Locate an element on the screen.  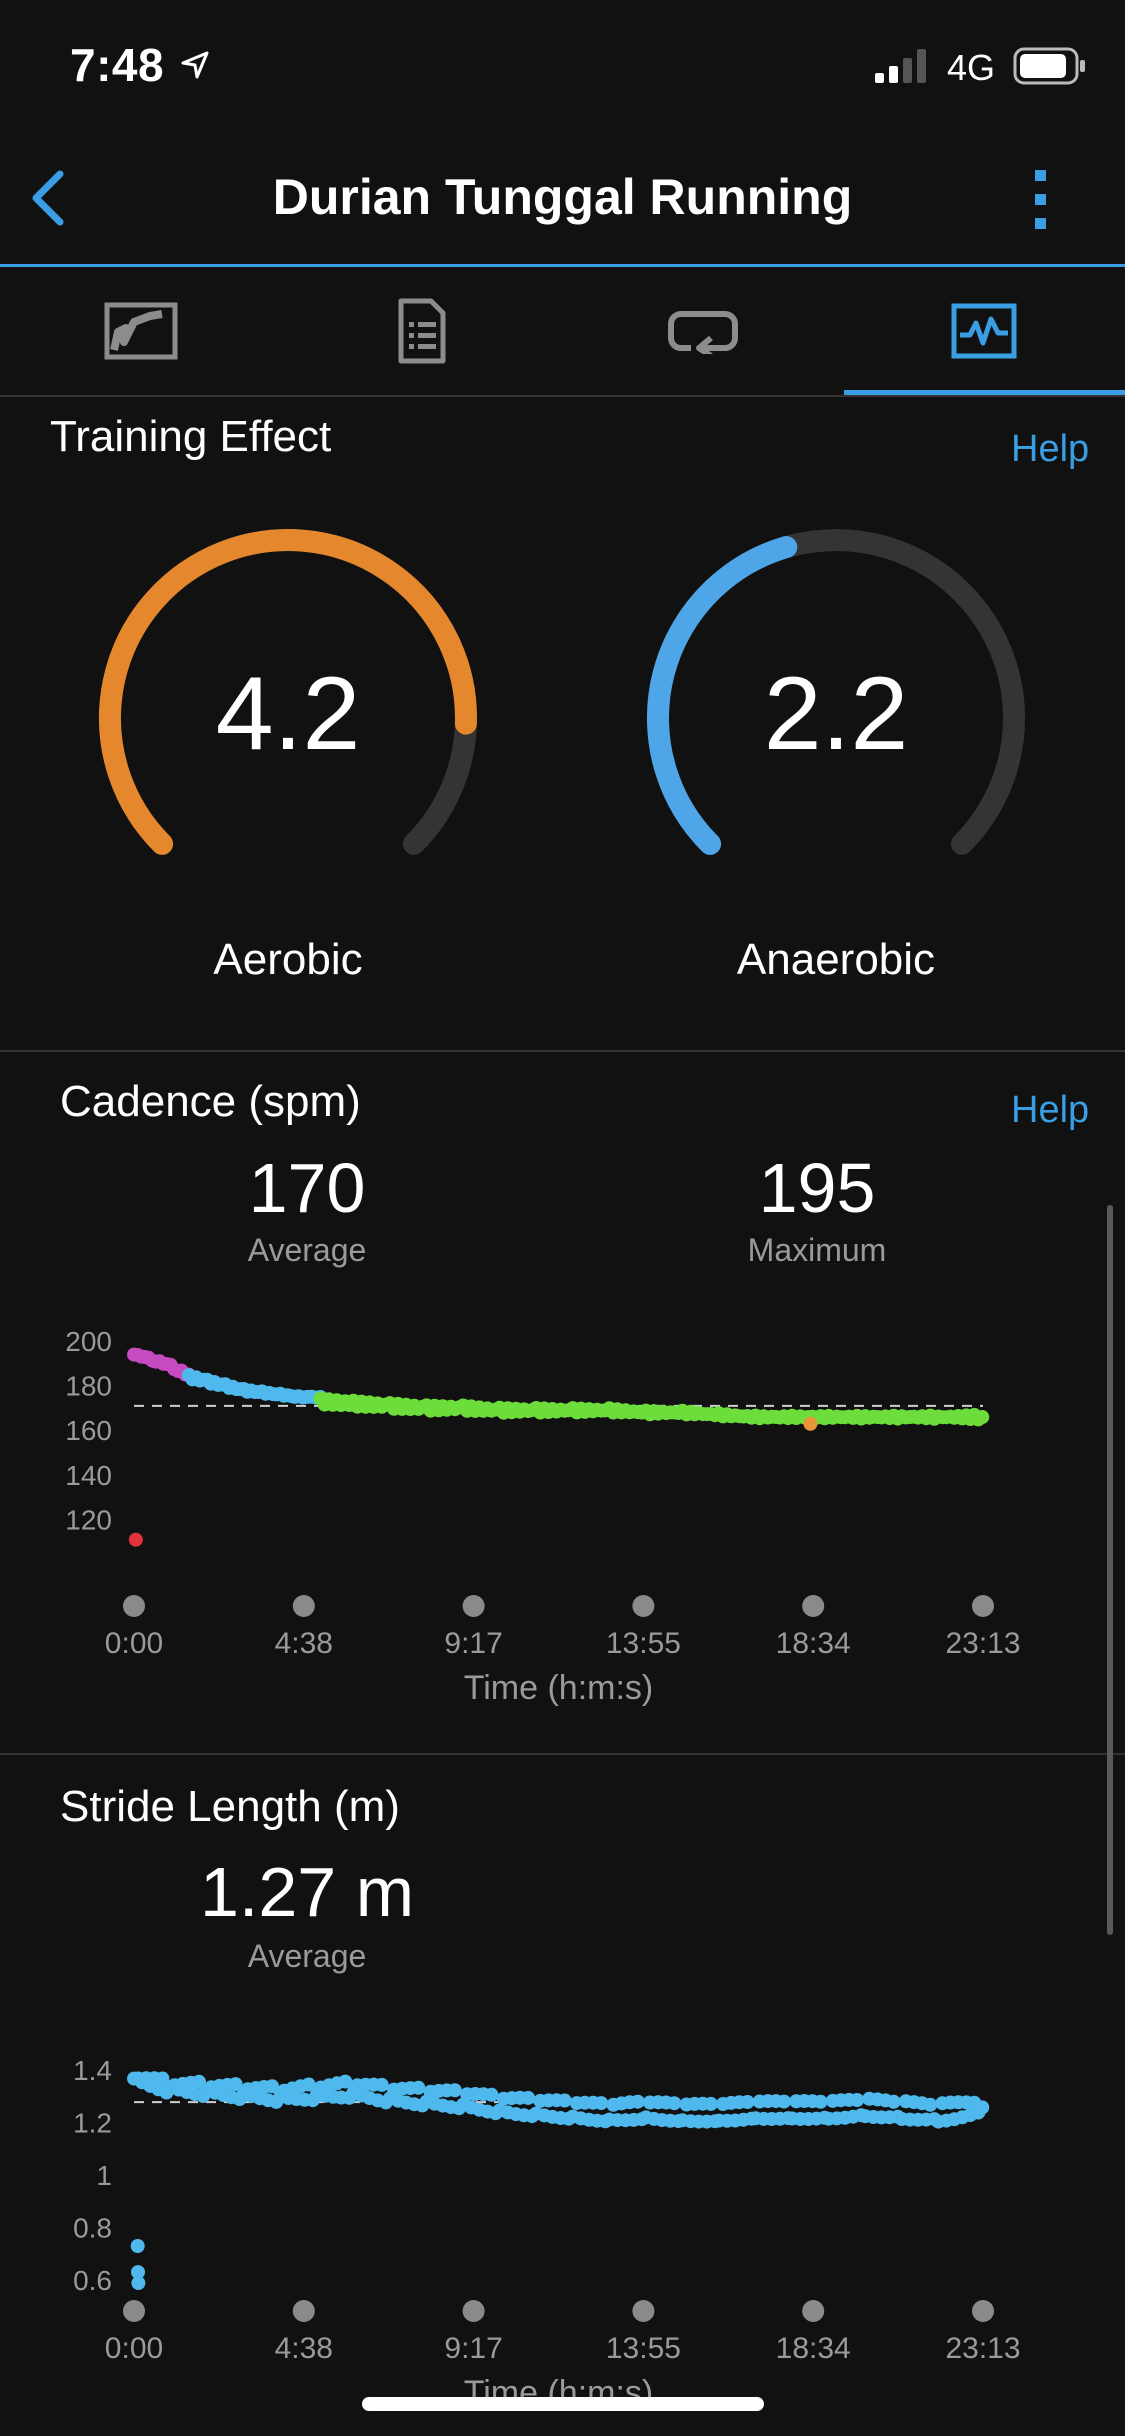
cadence-maximum-value: 195 is located at coordinates (817, 1188).